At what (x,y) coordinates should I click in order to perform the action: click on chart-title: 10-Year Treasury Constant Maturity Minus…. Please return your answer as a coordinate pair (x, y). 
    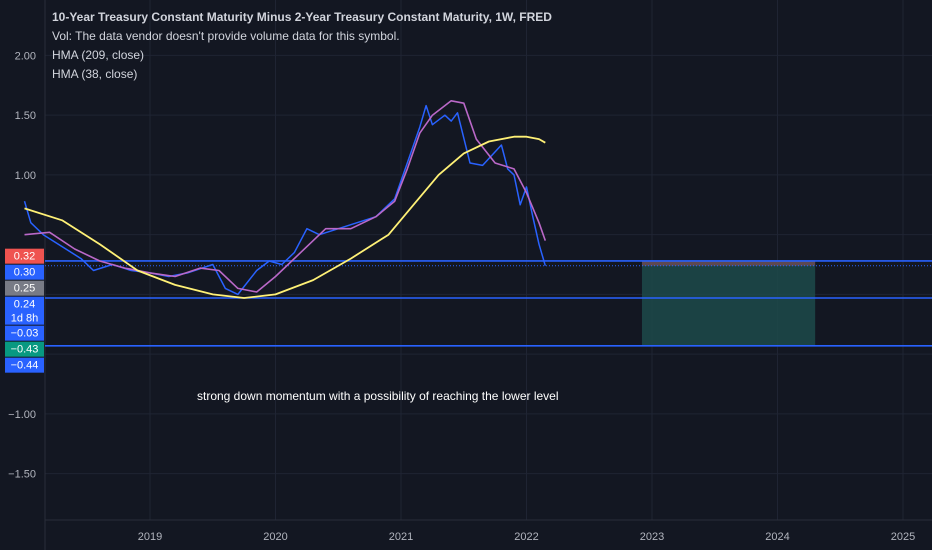
    Looking at the image, I should click on (302, 17).